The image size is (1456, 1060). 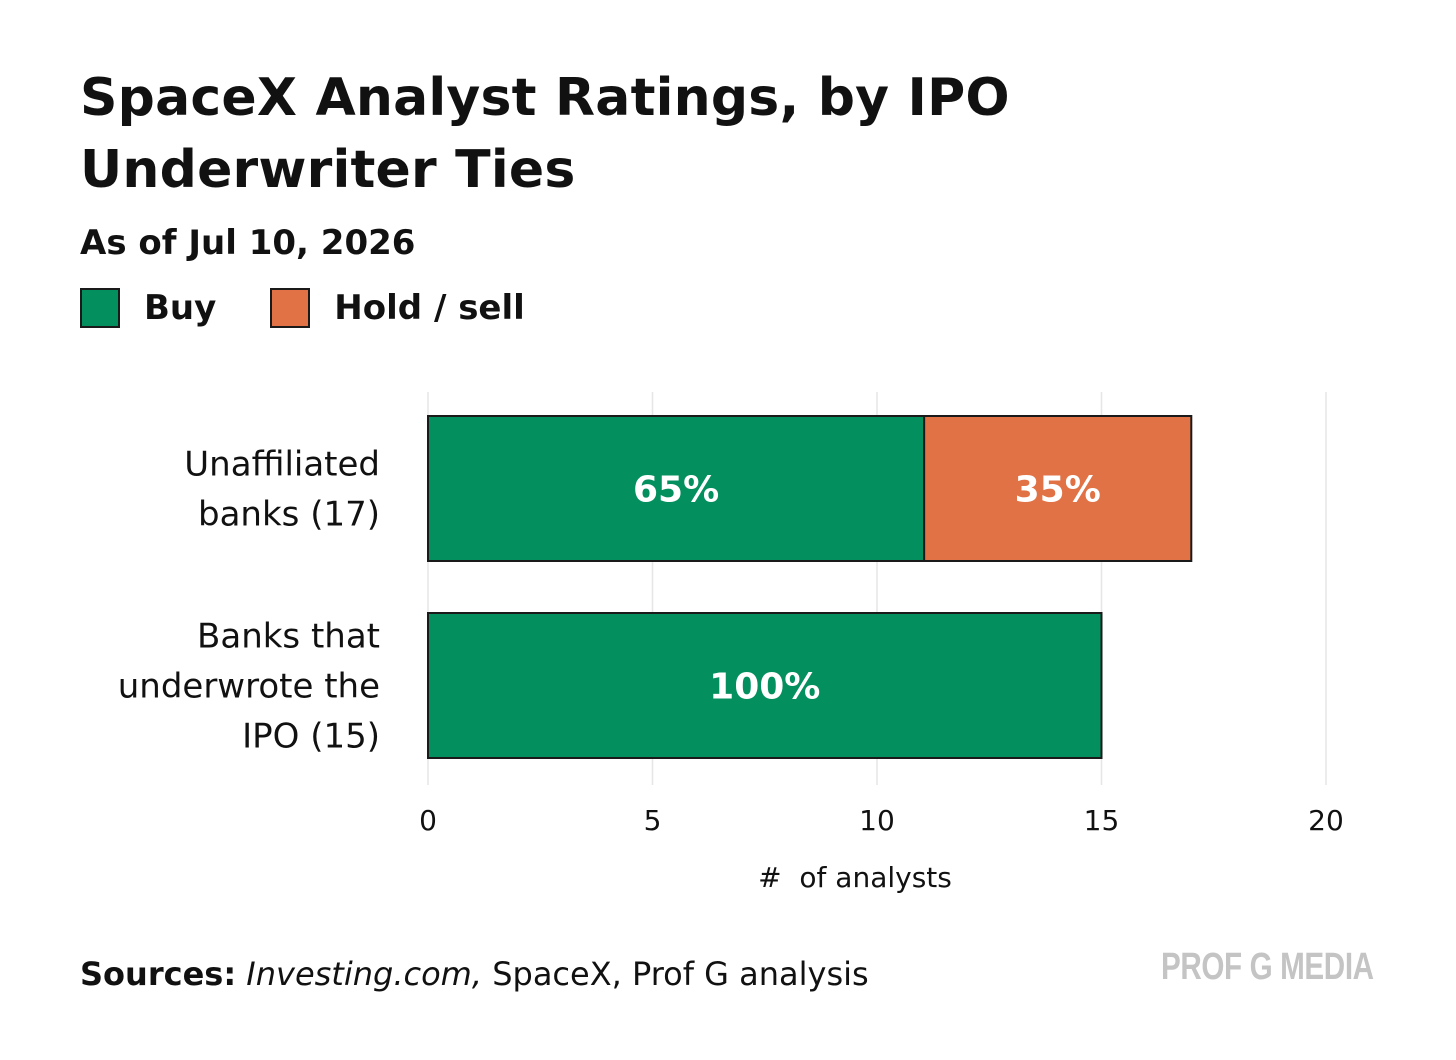 I want to click on bar-data-label: 35%, so click(x=1058, y=490).